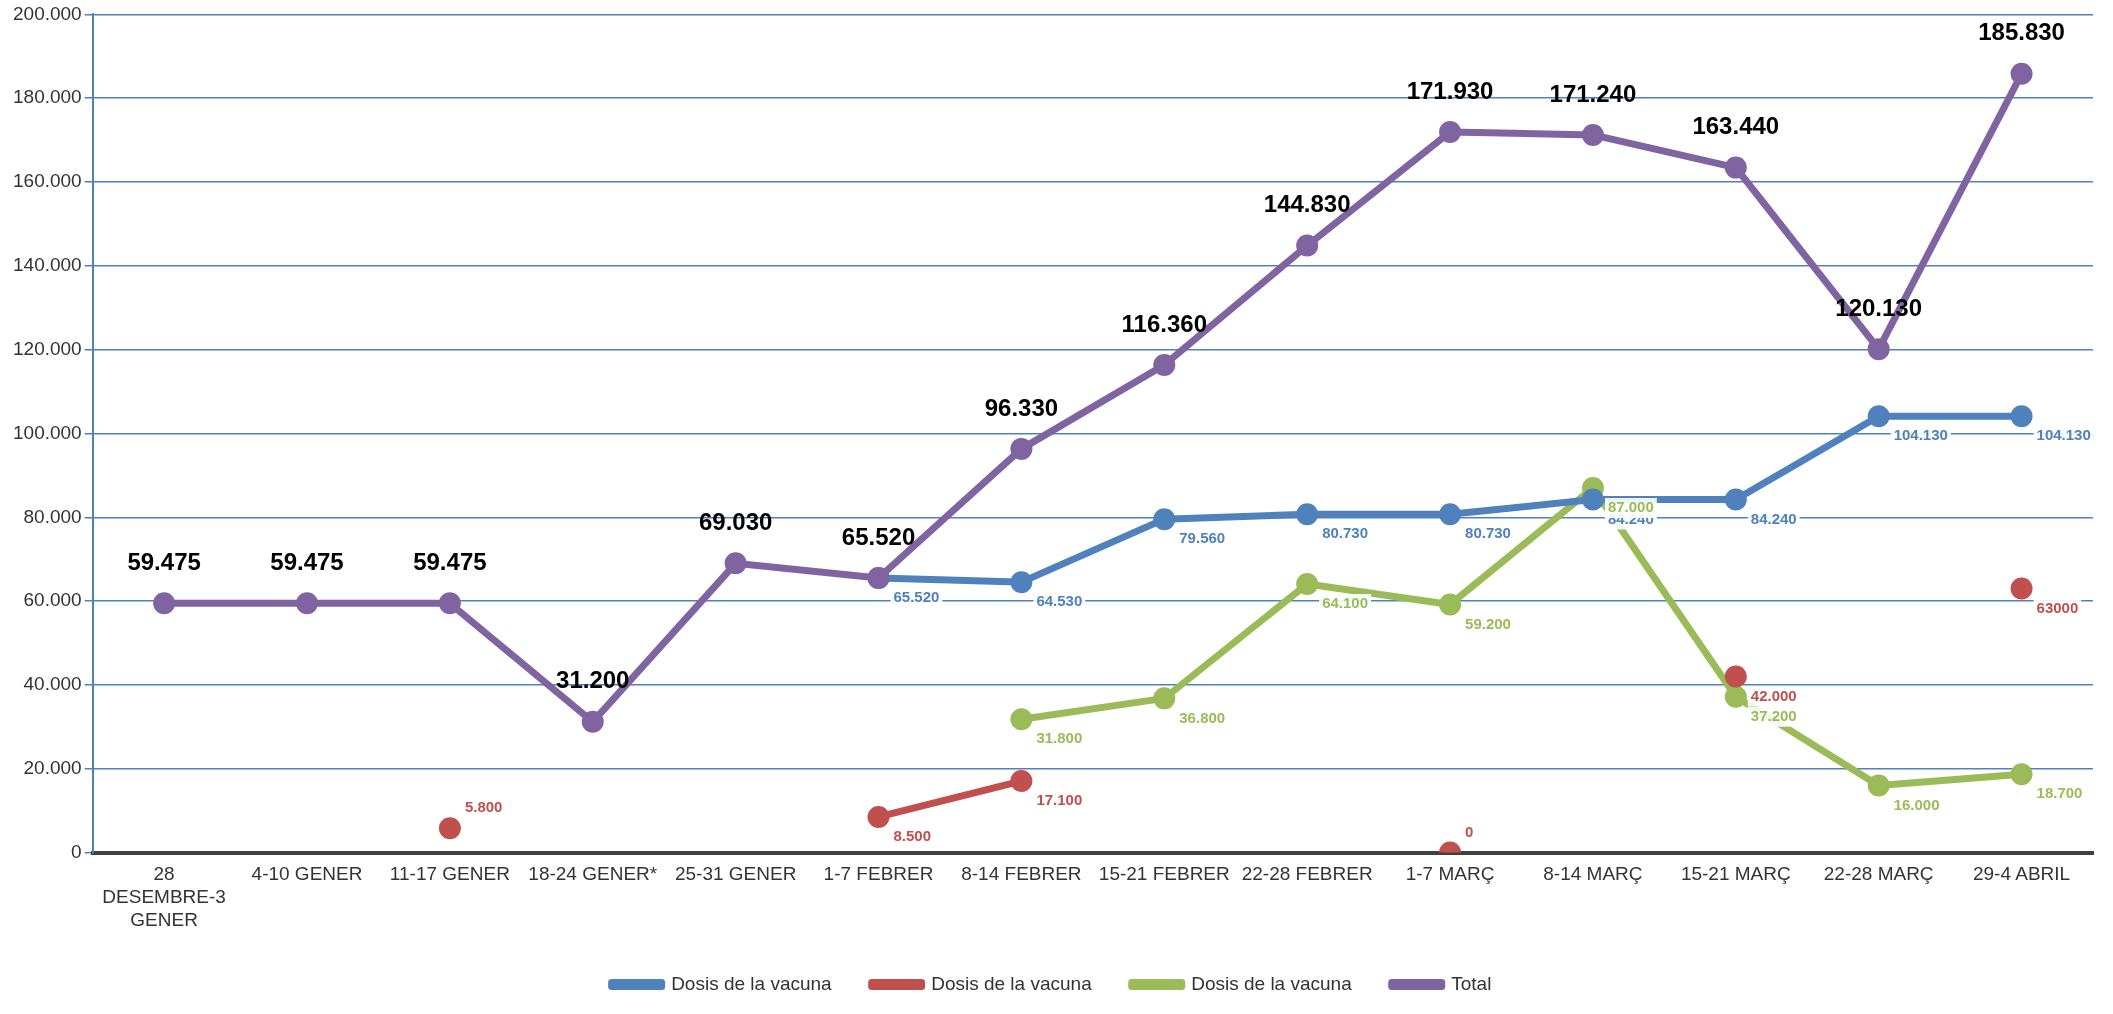 This screenshot has height=1014, width=2113. Describe the element at coordinates (735, 874) in the screenshot. I see `x-tick-label: 25-31 GENER` at that location.